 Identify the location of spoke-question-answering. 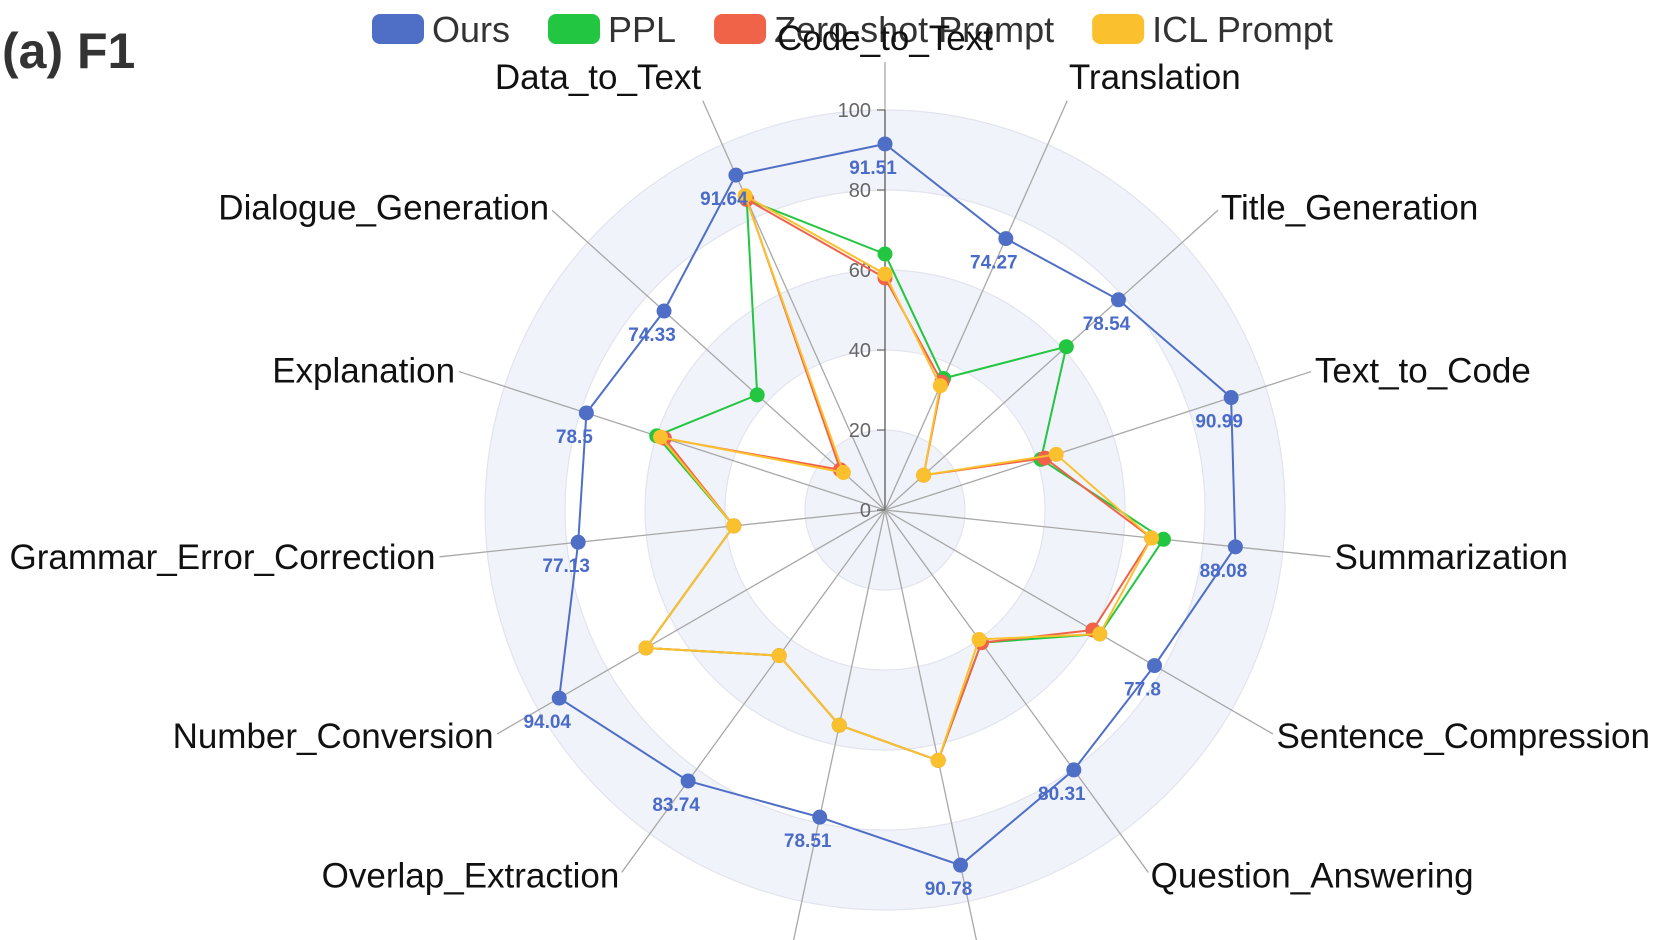
(1016, 691).